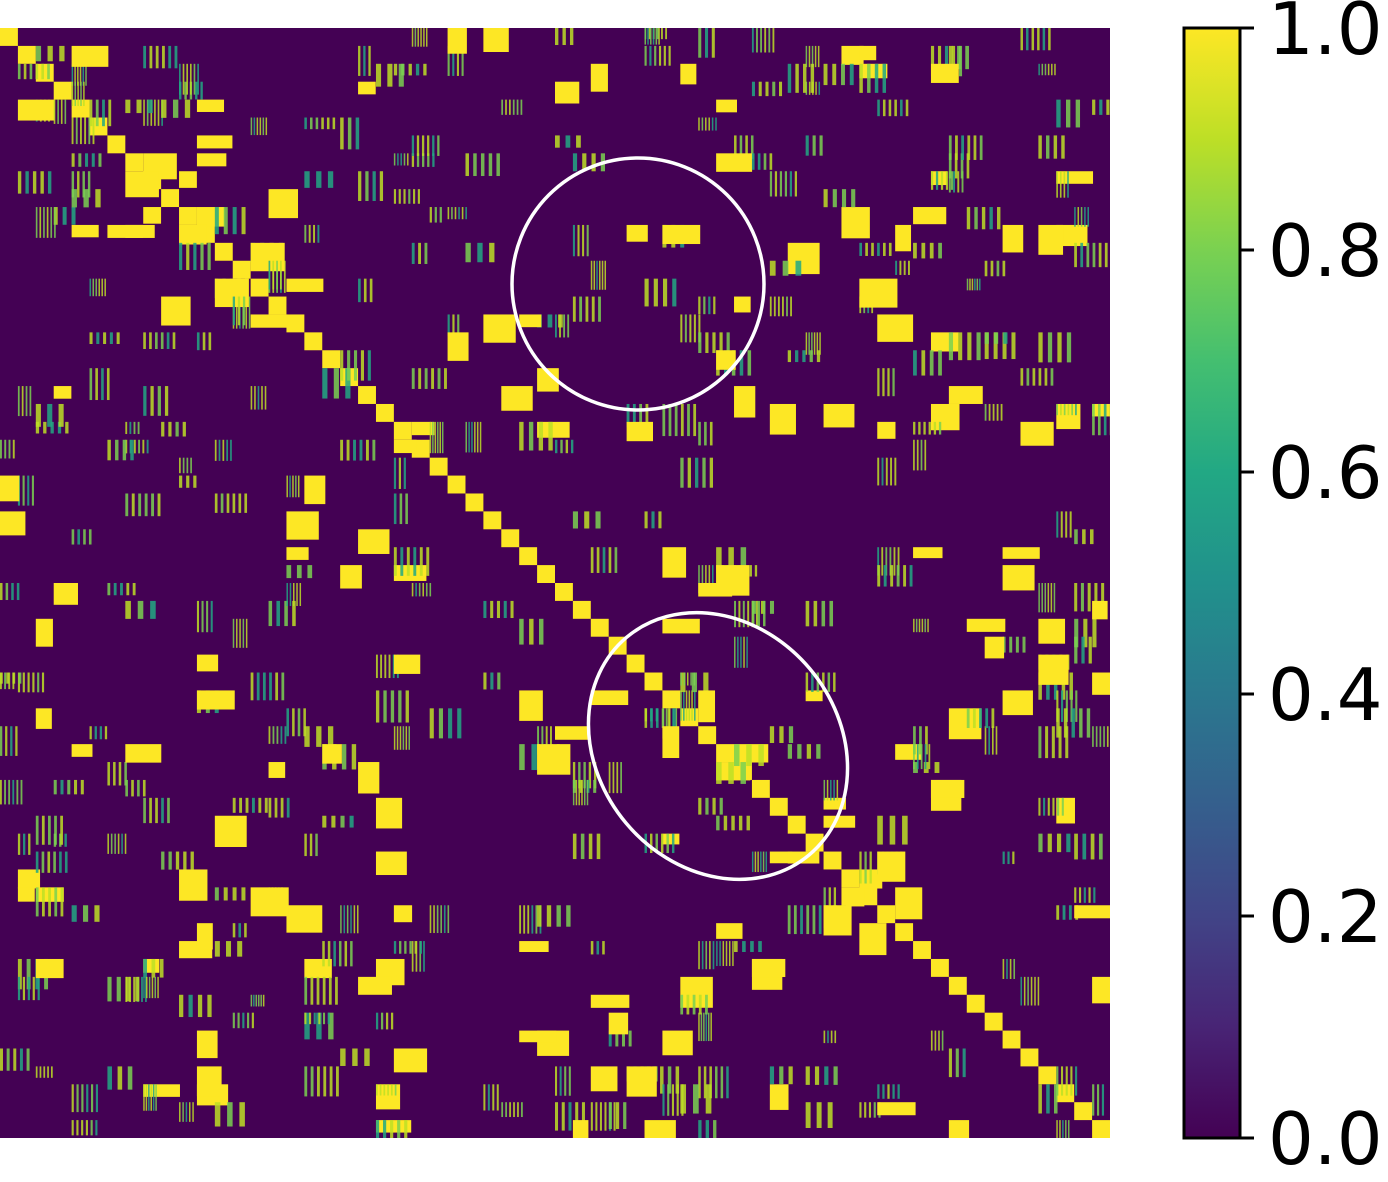 Image resolution: width=1388 pixels, height=1182 pixels. Describe the element at coordinates (718, 746) in the screenshot. I see `highlight-ellipse-center` at that location.